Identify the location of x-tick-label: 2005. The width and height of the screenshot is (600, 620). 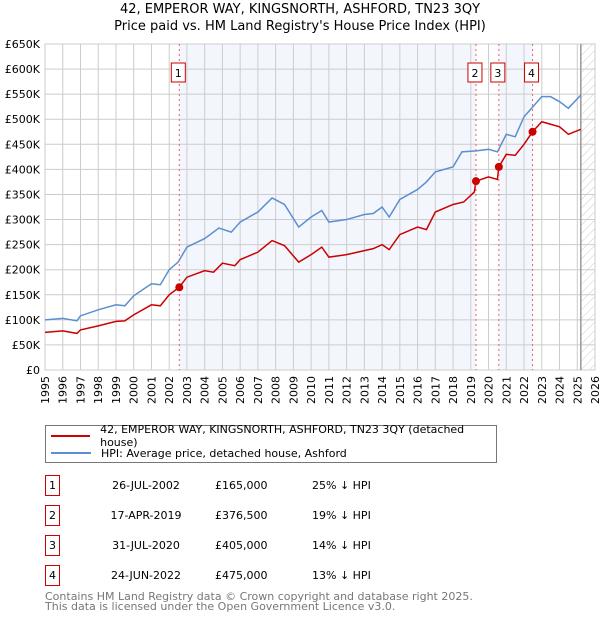
(222, 390).